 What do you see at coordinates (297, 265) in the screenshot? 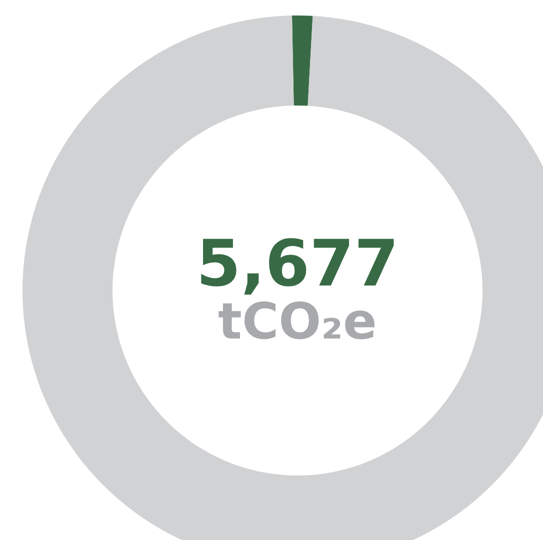
I see `text: 5,677` at bounding box center [297, 265].